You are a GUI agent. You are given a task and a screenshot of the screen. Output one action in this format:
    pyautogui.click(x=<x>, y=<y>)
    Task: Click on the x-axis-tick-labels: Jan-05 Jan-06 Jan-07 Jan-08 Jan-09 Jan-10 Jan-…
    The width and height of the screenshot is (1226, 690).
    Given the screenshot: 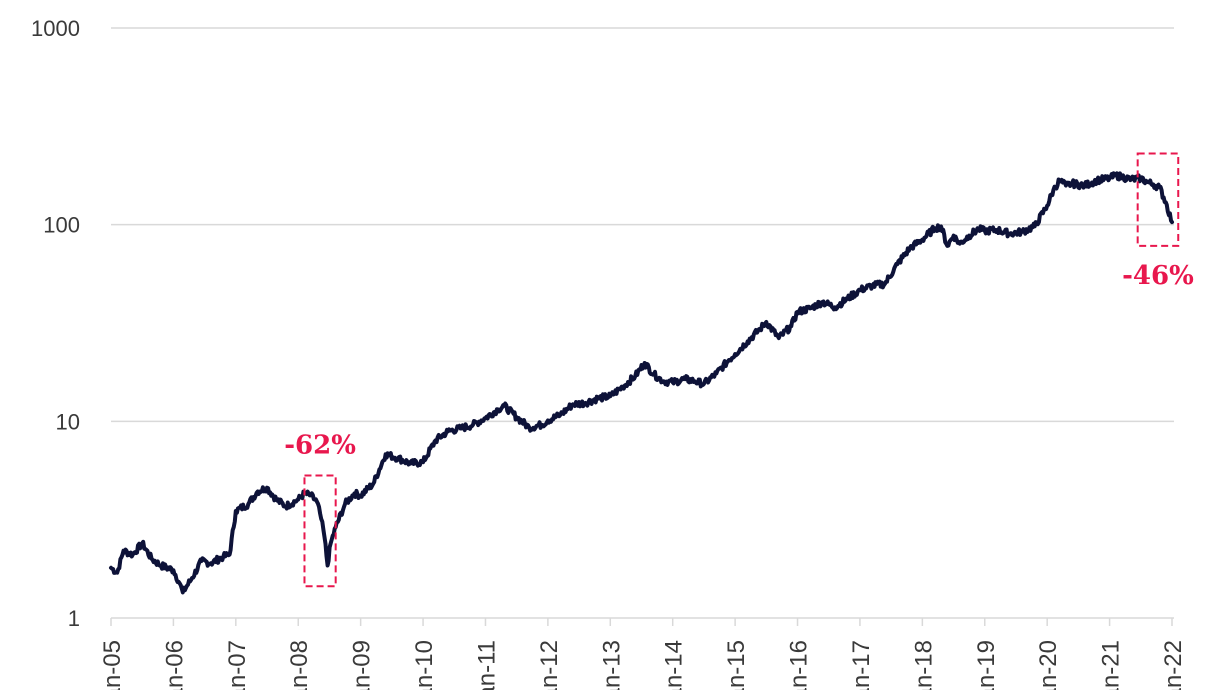 What is the action you would take?
    pyautogui.click(x=643, y=665)
    